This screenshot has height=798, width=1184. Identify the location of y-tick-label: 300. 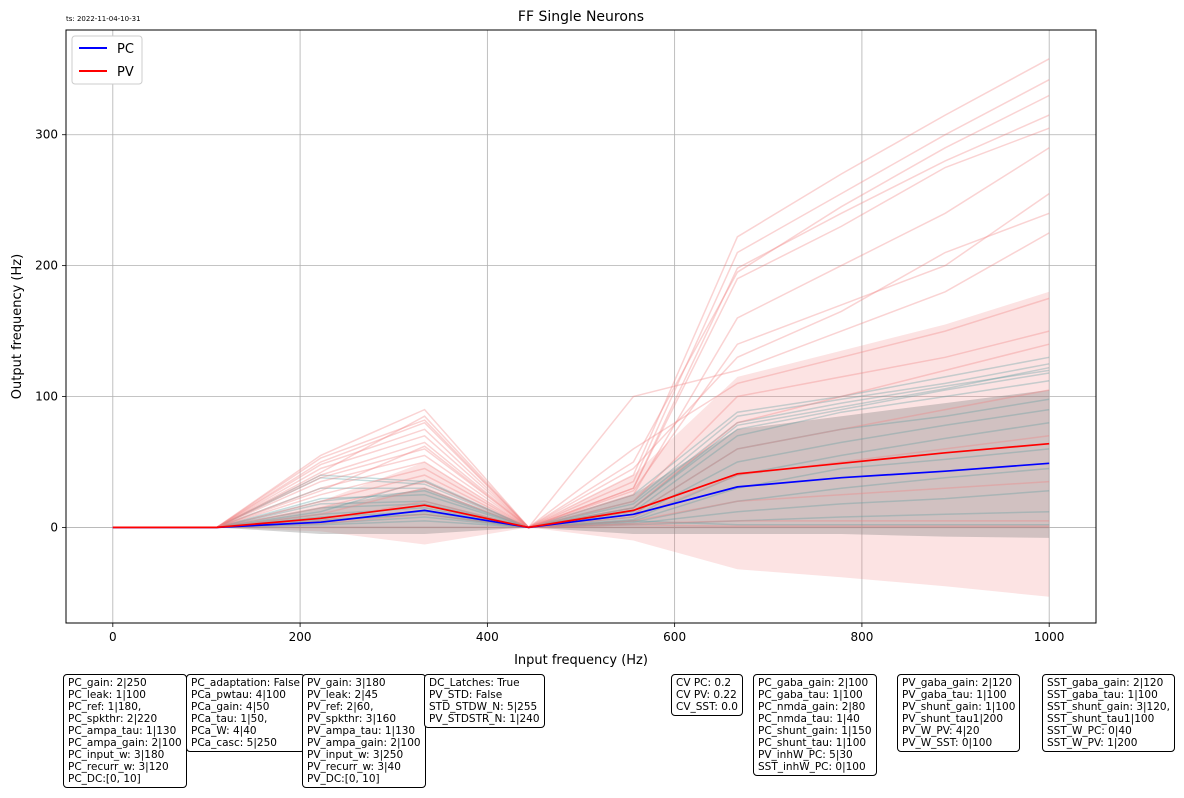
(46, 135).